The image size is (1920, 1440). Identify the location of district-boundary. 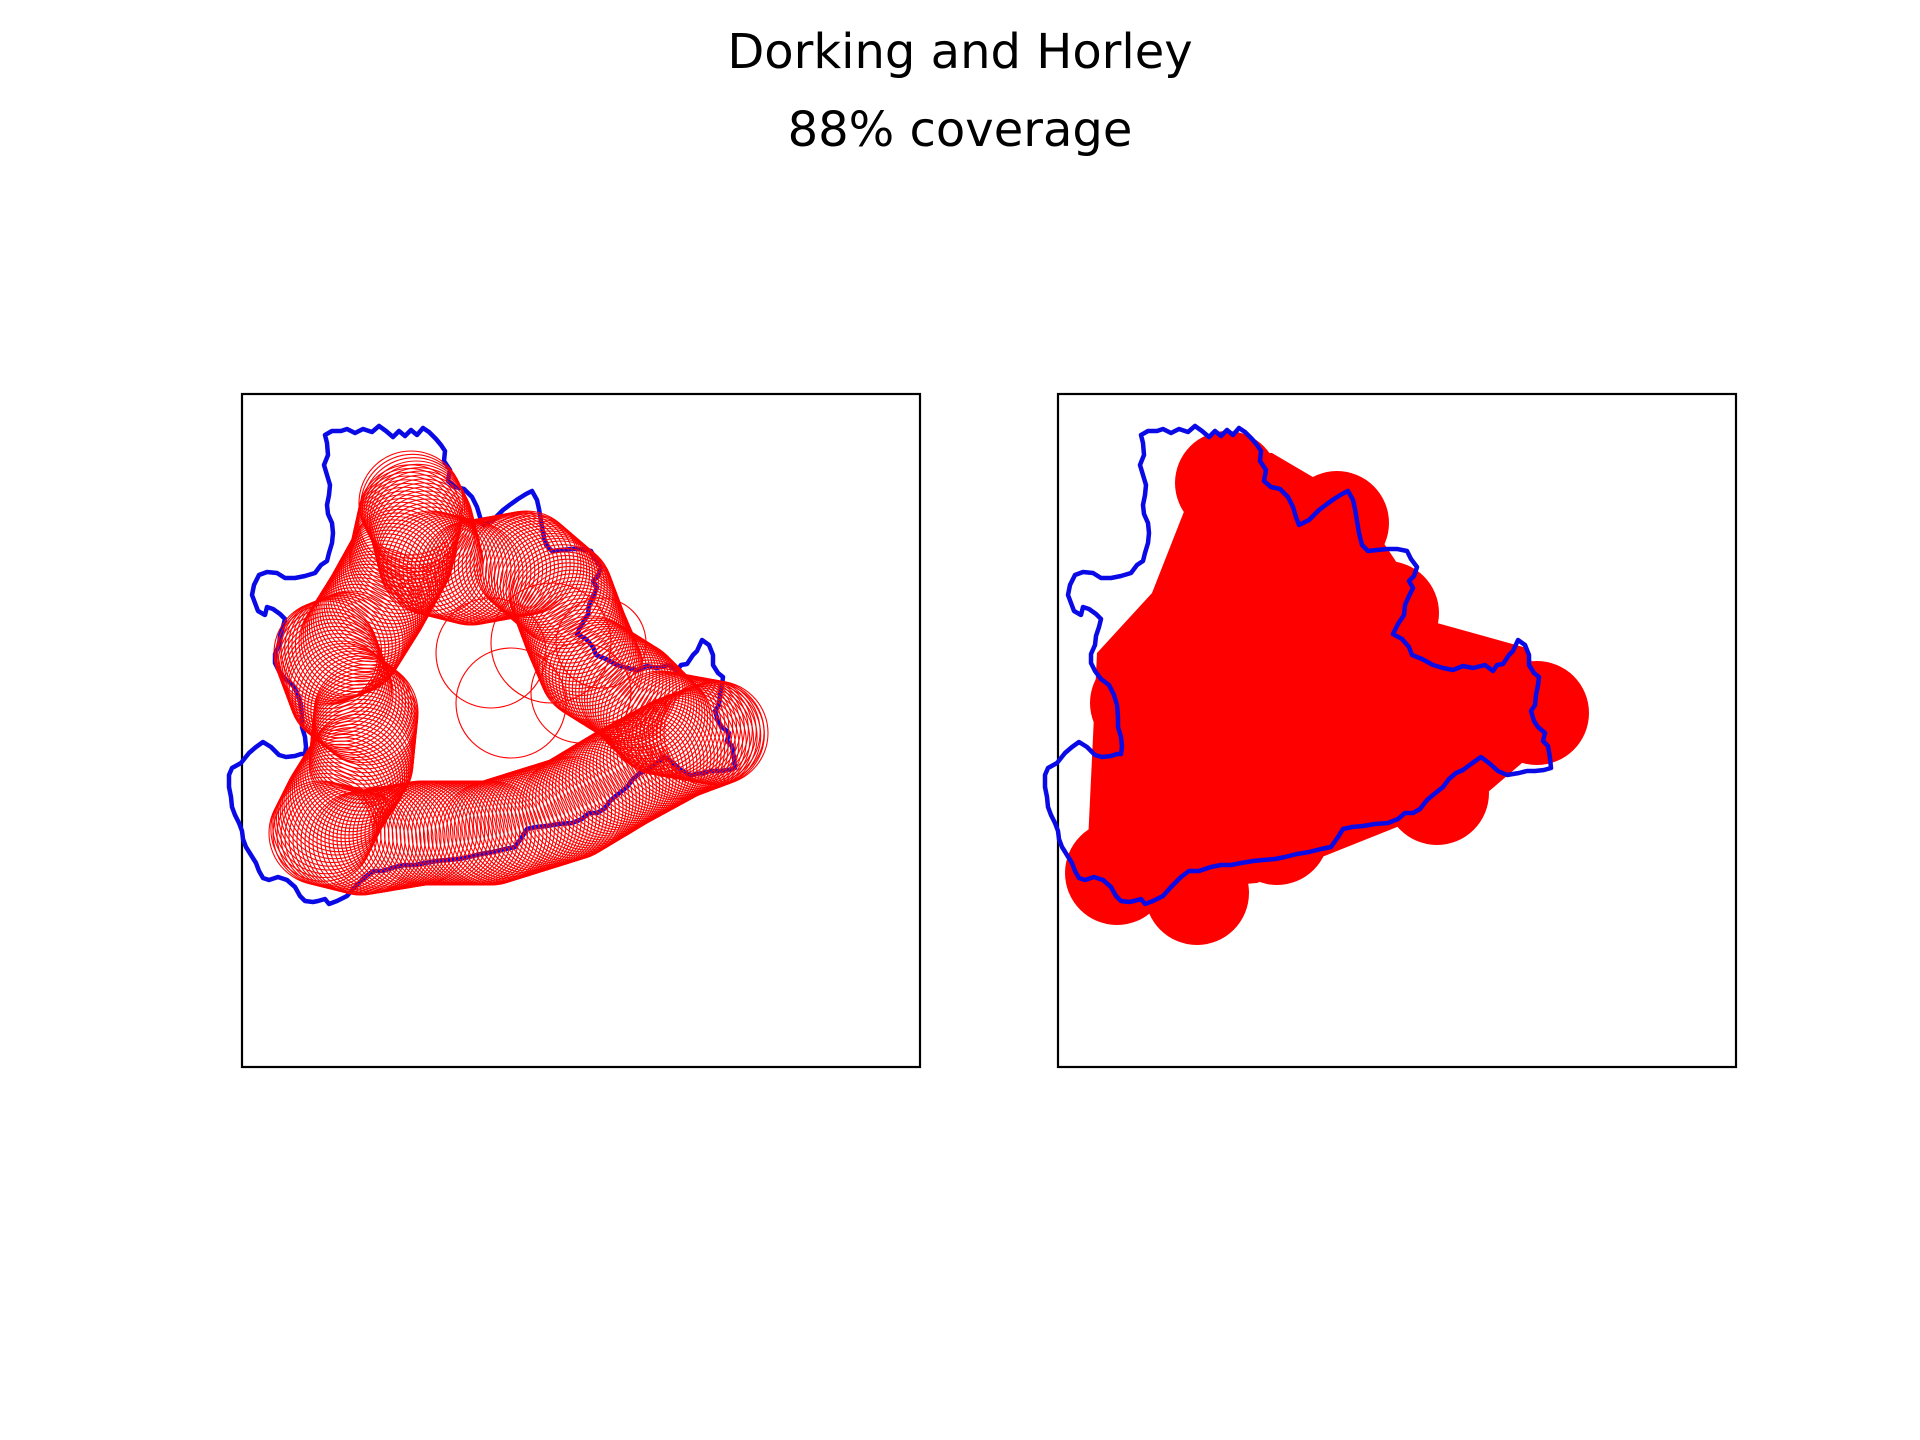
(1298, 665).